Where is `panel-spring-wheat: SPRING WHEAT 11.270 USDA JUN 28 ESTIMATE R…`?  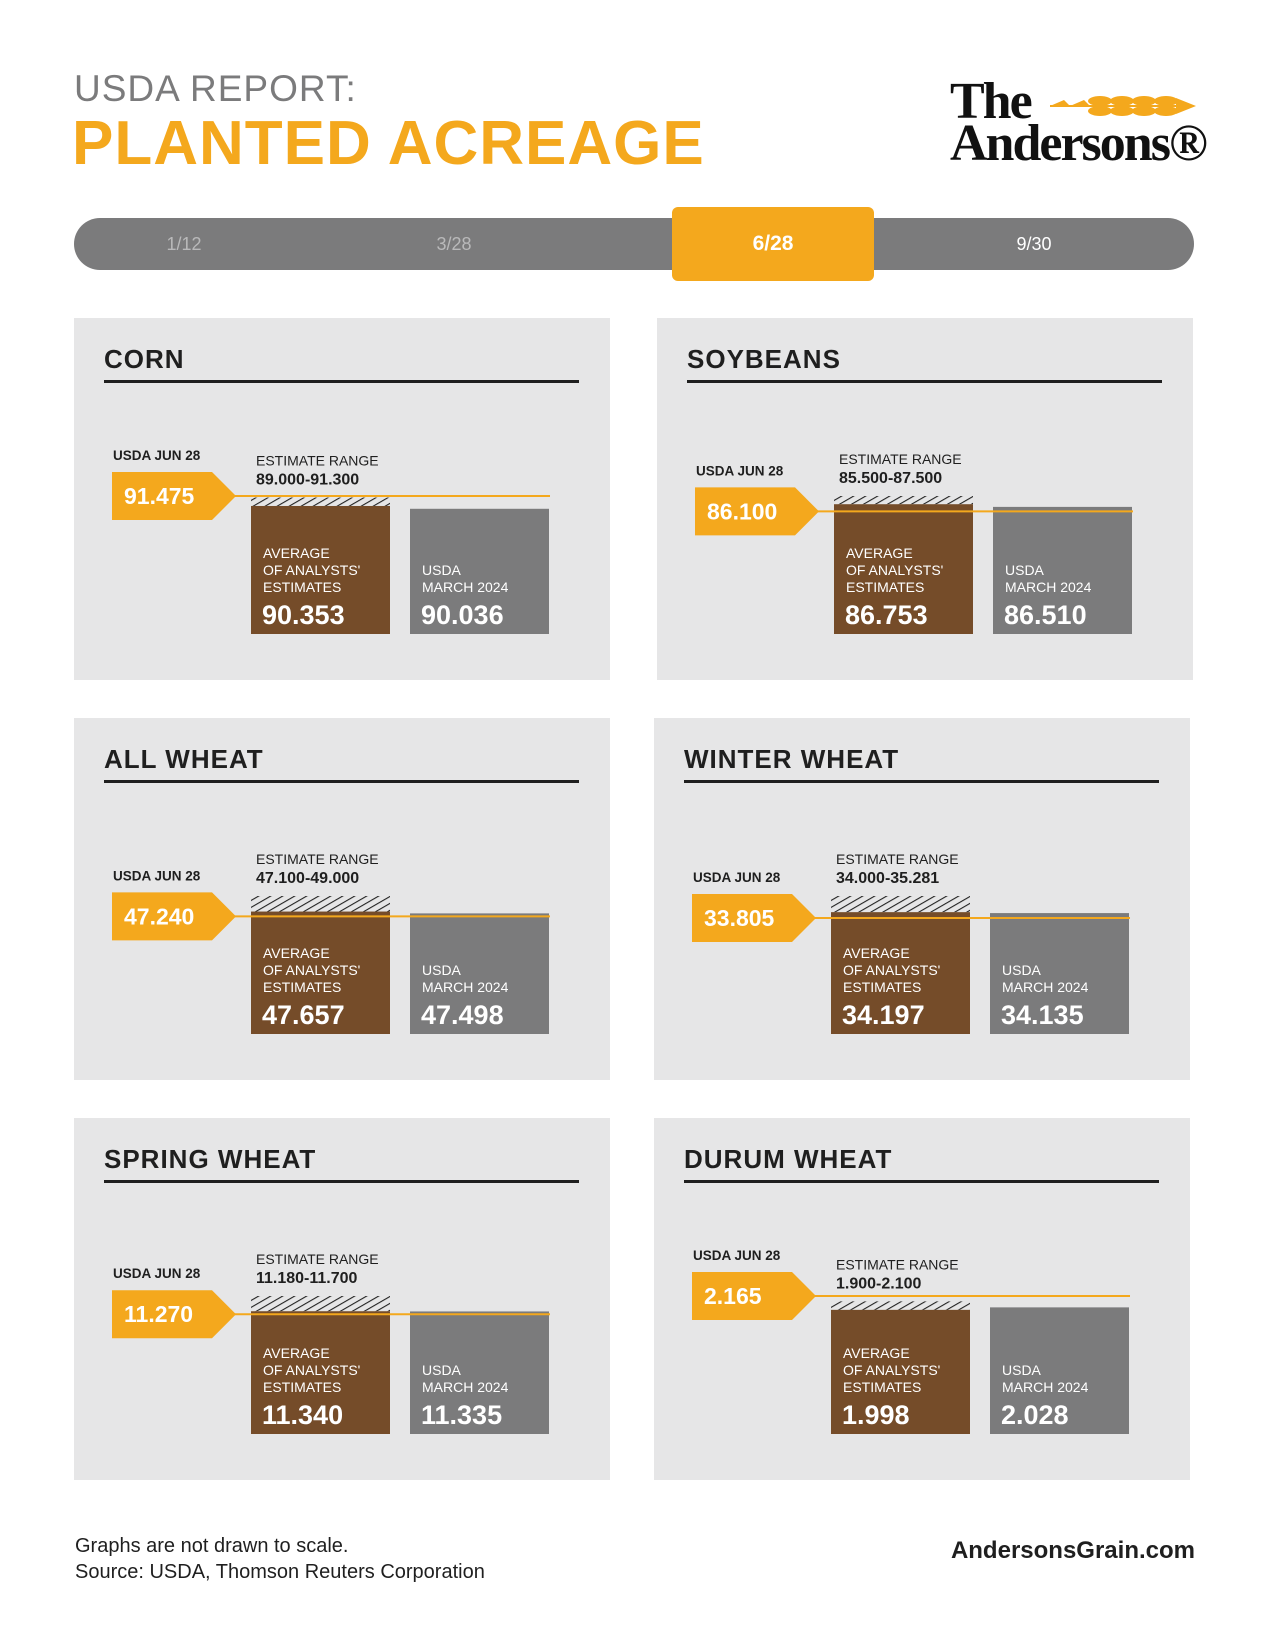 panel-spring-wheat: SPRING WHEAT 11.270 USDA JUN 28 ESTIMATE R… is located at coordinates (342, 1299).